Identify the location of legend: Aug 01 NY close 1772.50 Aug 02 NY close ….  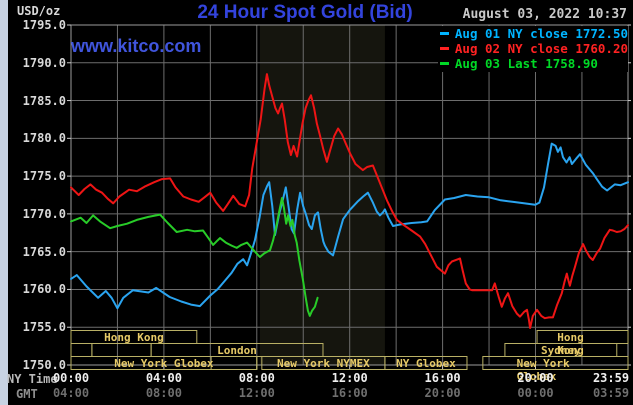
(533, 48).